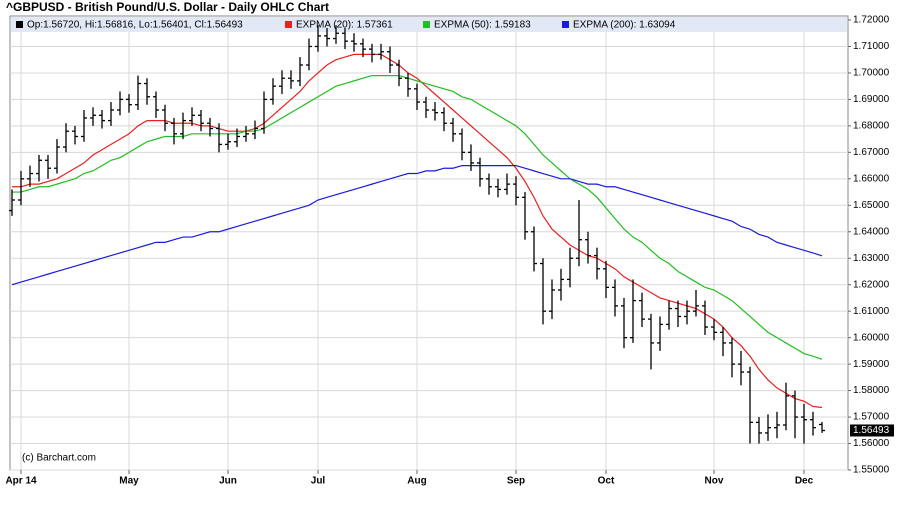 This screenshot has width=900, height=511. I want to click on y-tick-label: 1.59000, so click(871, 364).